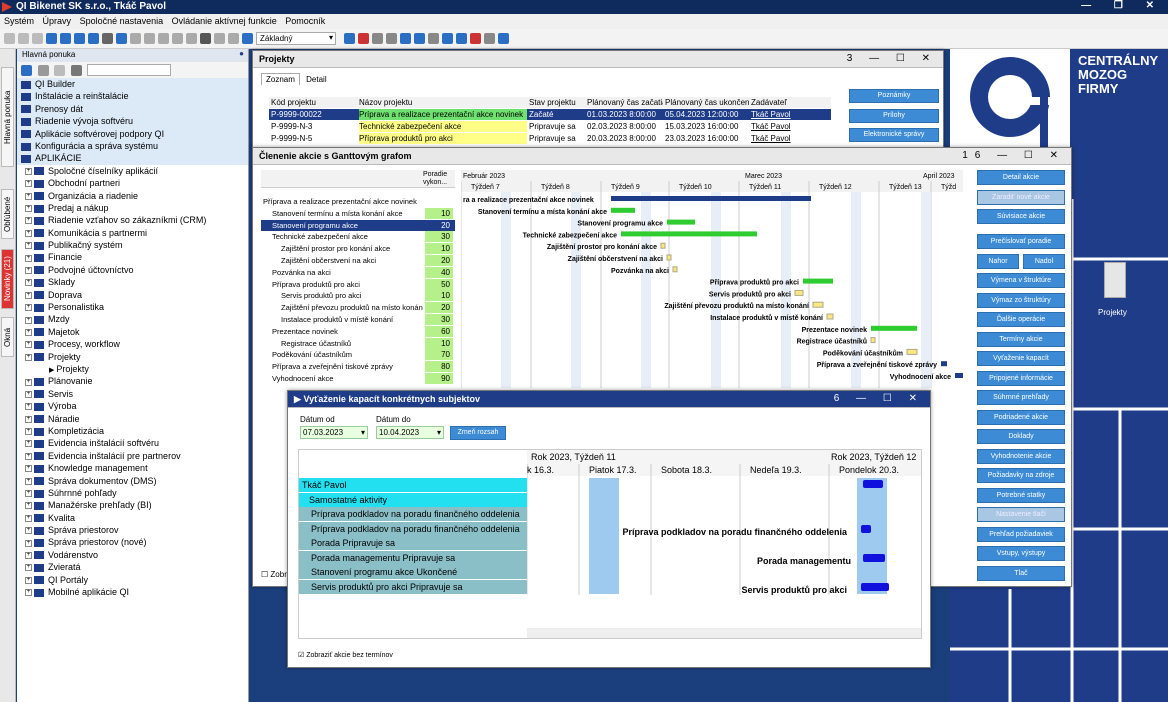  I want to click on tab-detail: Detail, so click(316, 79).